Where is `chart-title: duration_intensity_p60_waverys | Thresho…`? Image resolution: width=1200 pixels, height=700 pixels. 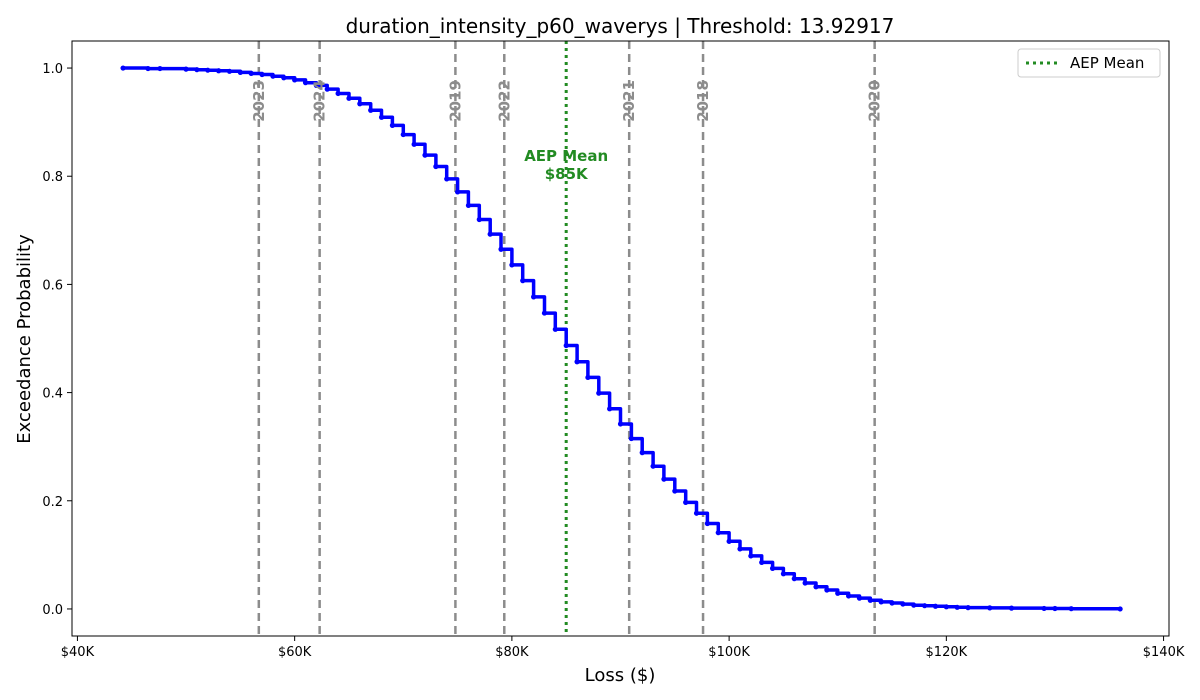
chart-title: duration_intensity_p60_waverys | Thresho… is located at coordinates (620, 26).